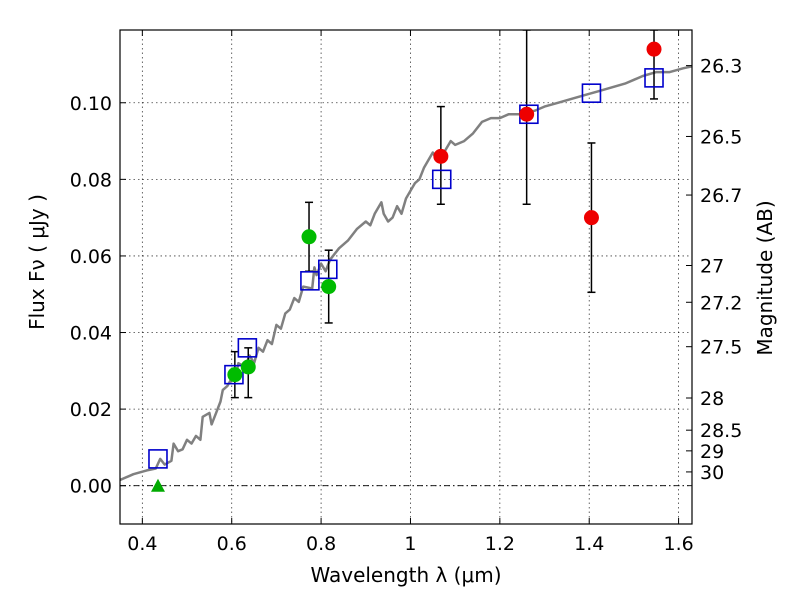 The image size is (800, 600). I want to click on y-tick-label: 0.06, so click(91, 257).